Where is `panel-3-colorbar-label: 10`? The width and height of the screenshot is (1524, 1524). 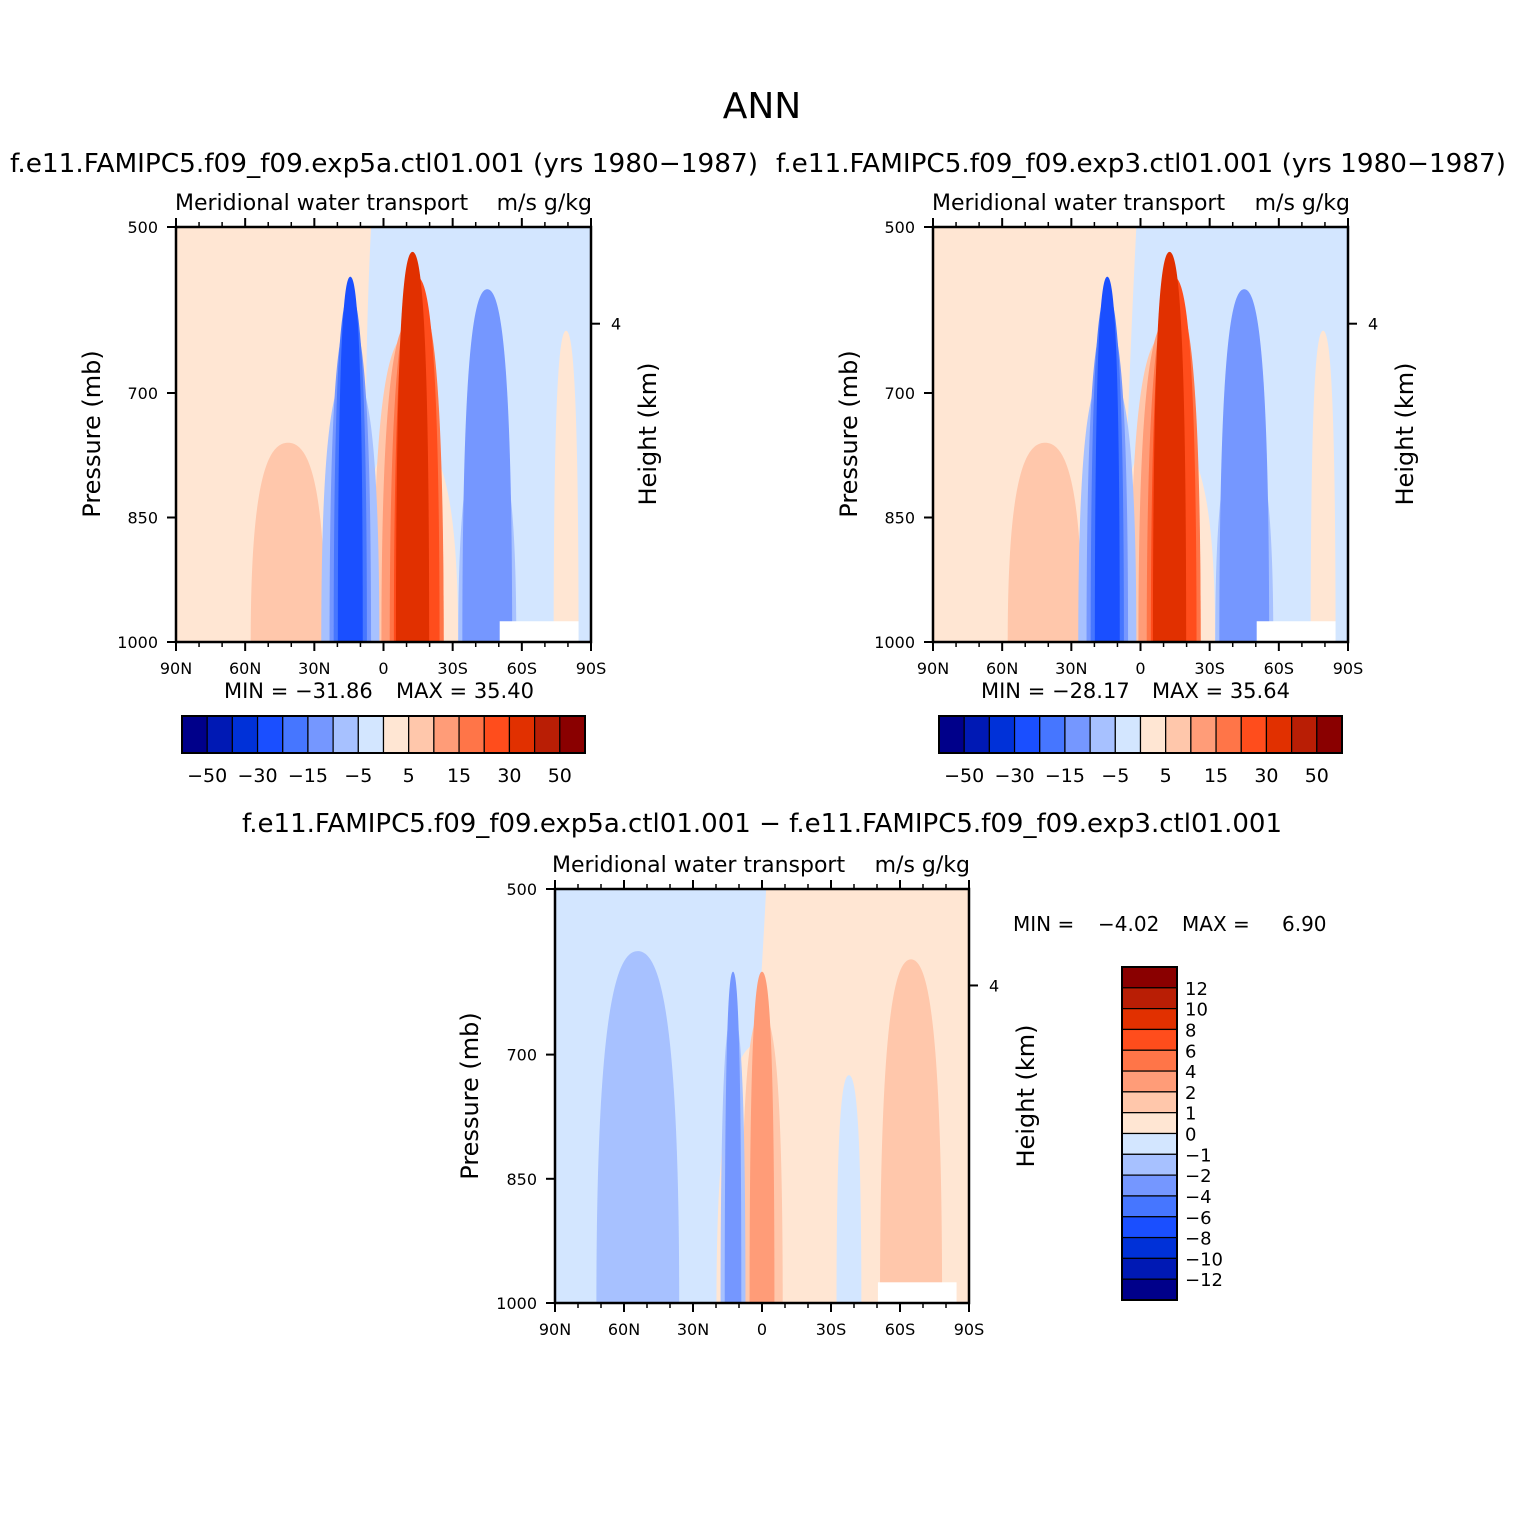
panel-3-colorbar-label: 10 is located at coordinates (1196, 1010).